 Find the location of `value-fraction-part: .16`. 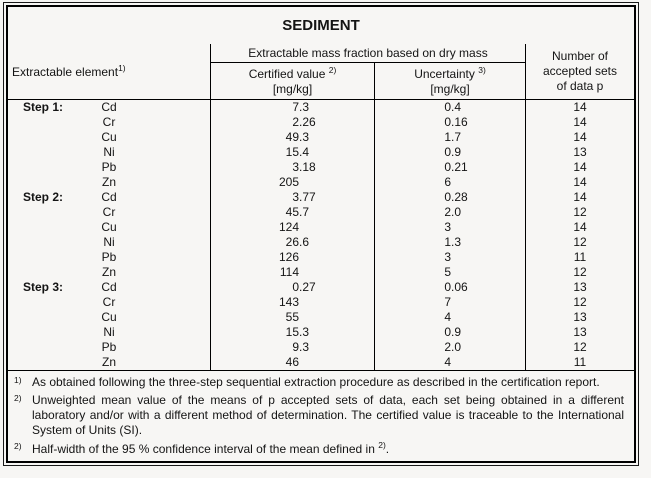

value-fraction-part: .16 is located at coordinates (459, 122).